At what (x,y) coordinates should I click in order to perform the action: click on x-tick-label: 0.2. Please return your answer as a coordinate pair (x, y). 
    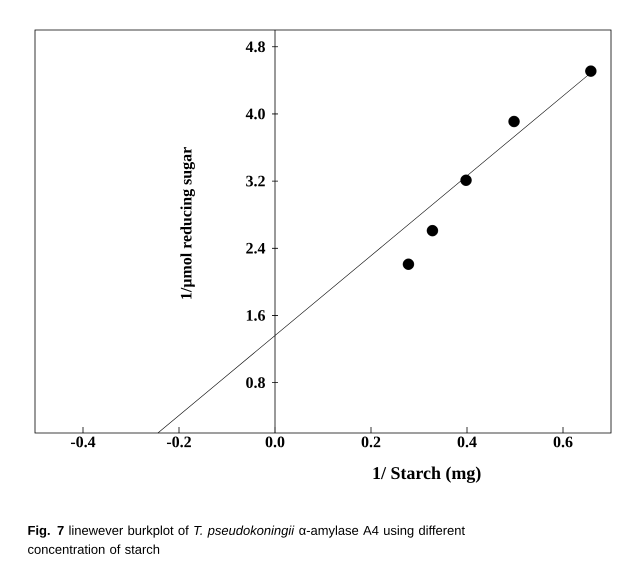
    Looking at the image, I should click on (371, 442).